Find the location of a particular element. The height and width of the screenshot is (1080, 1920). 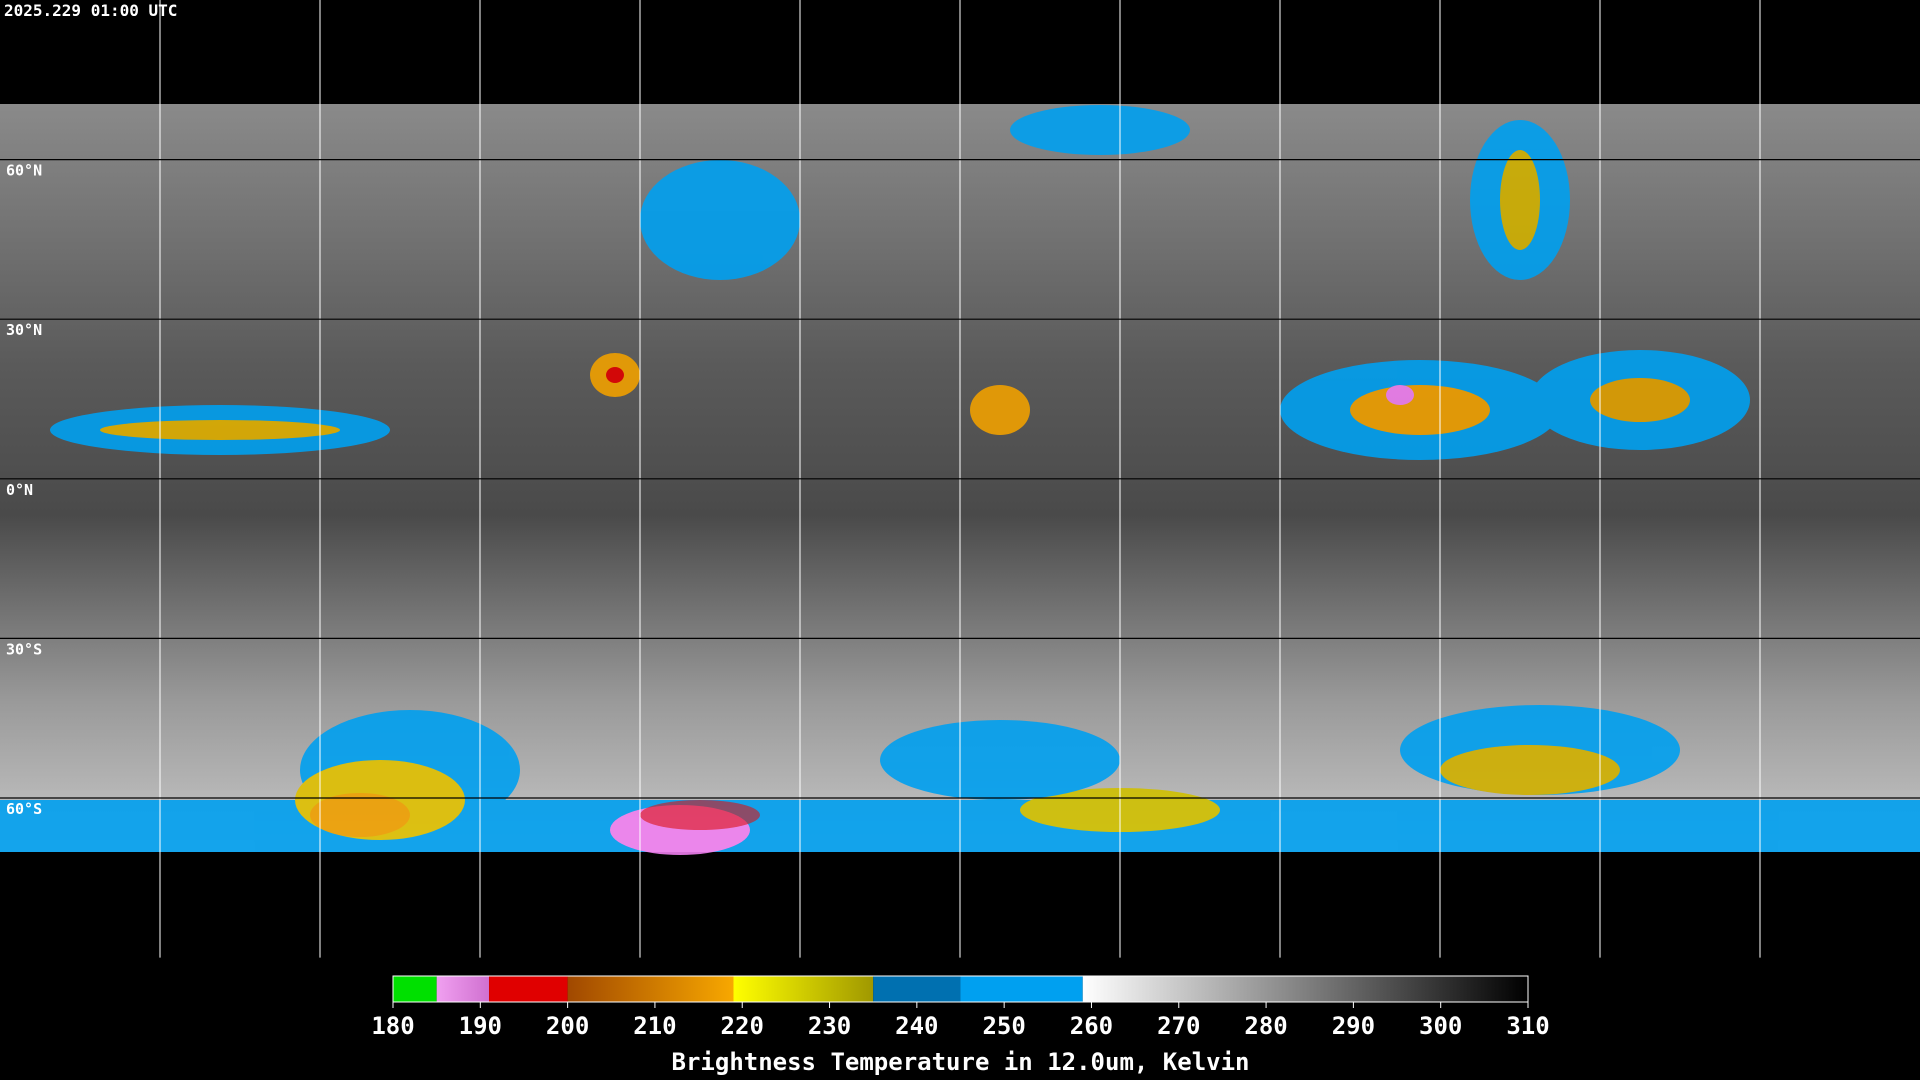

timestamp: 2025.229 01:00 UTC is located at coordinates (90, 10).